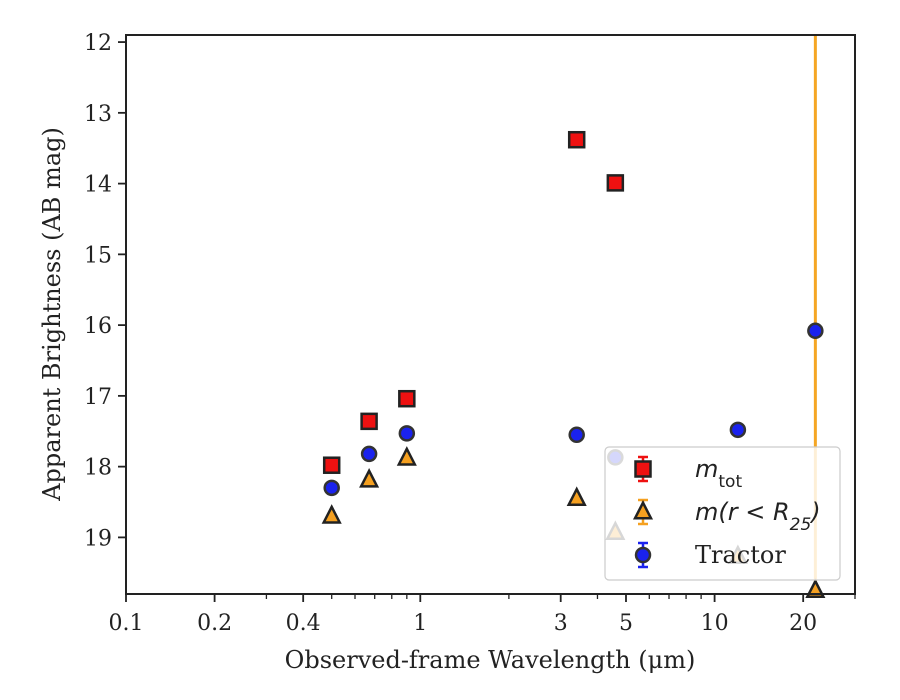 This screenshot has width=900, height=700. I want to click on y-tick-label: 14, so click(98, 185).